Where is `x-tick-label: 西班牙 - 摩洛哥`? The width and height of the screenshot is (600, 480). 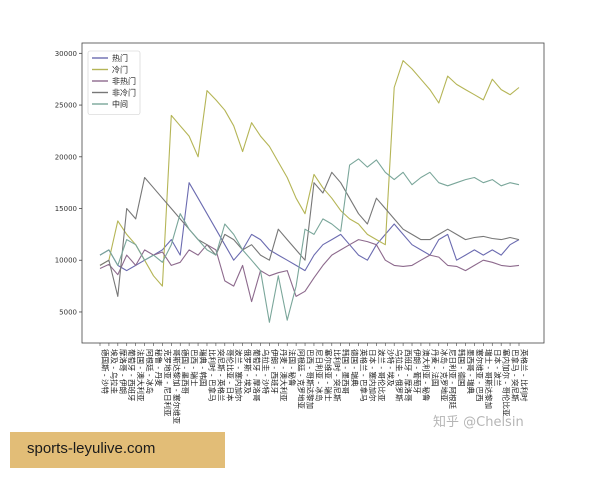
x-tick-label: 西班牙 - 摩洛哥 is located at coordinates (409, 375).